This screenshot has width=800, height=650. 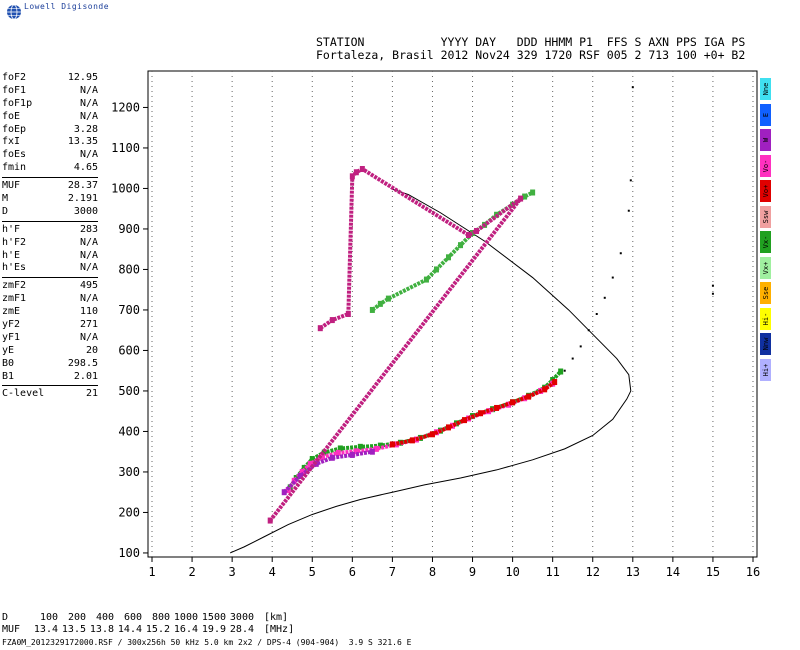 I want to click on legend-item: Vx+, so click(x=765, y=267).